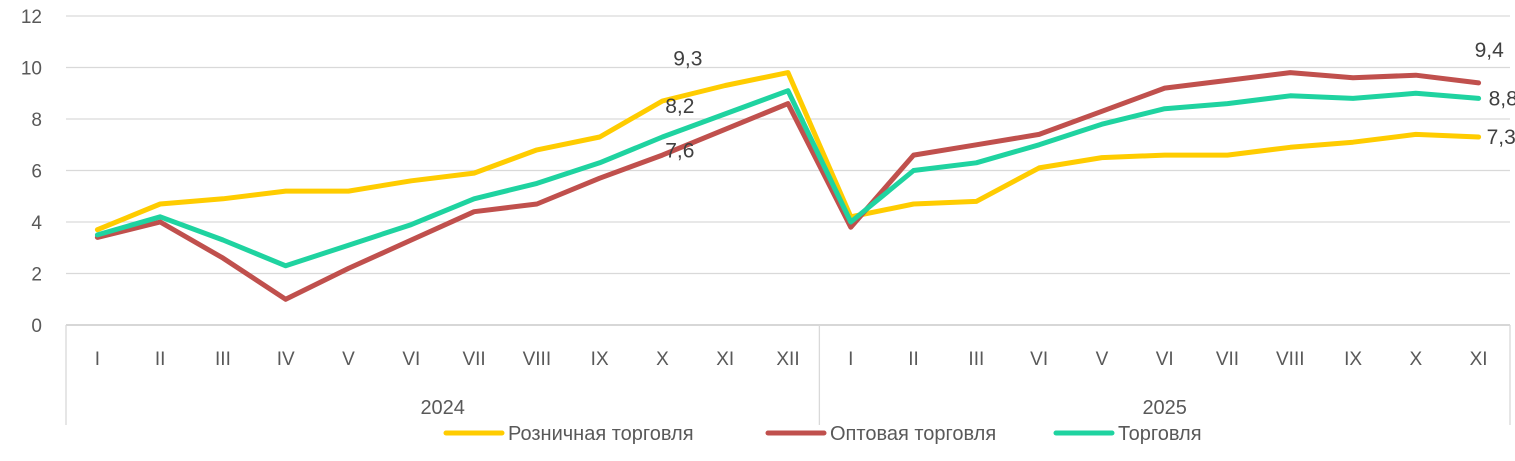  Describe the element at coordinates (601, 434) in the screenshot. I see `legend-label: Розничная торговля` at that location.